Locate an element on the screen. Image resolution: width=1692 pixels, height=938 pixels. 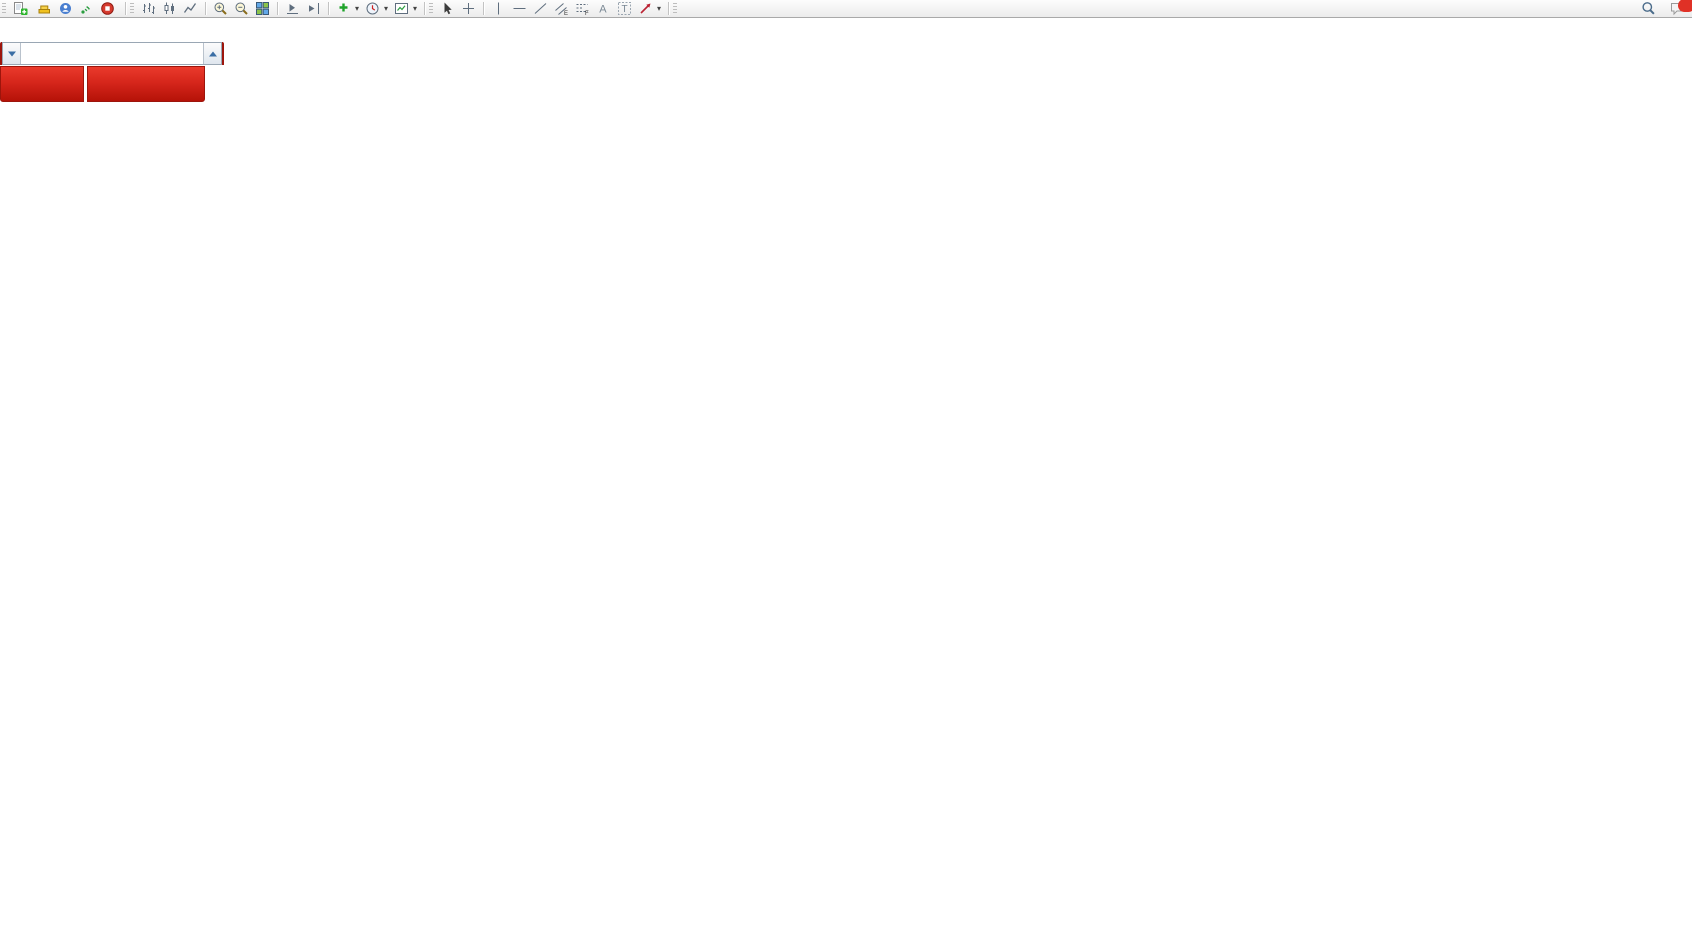
toolbar-group-scroll is located at coordinates (303, 8).